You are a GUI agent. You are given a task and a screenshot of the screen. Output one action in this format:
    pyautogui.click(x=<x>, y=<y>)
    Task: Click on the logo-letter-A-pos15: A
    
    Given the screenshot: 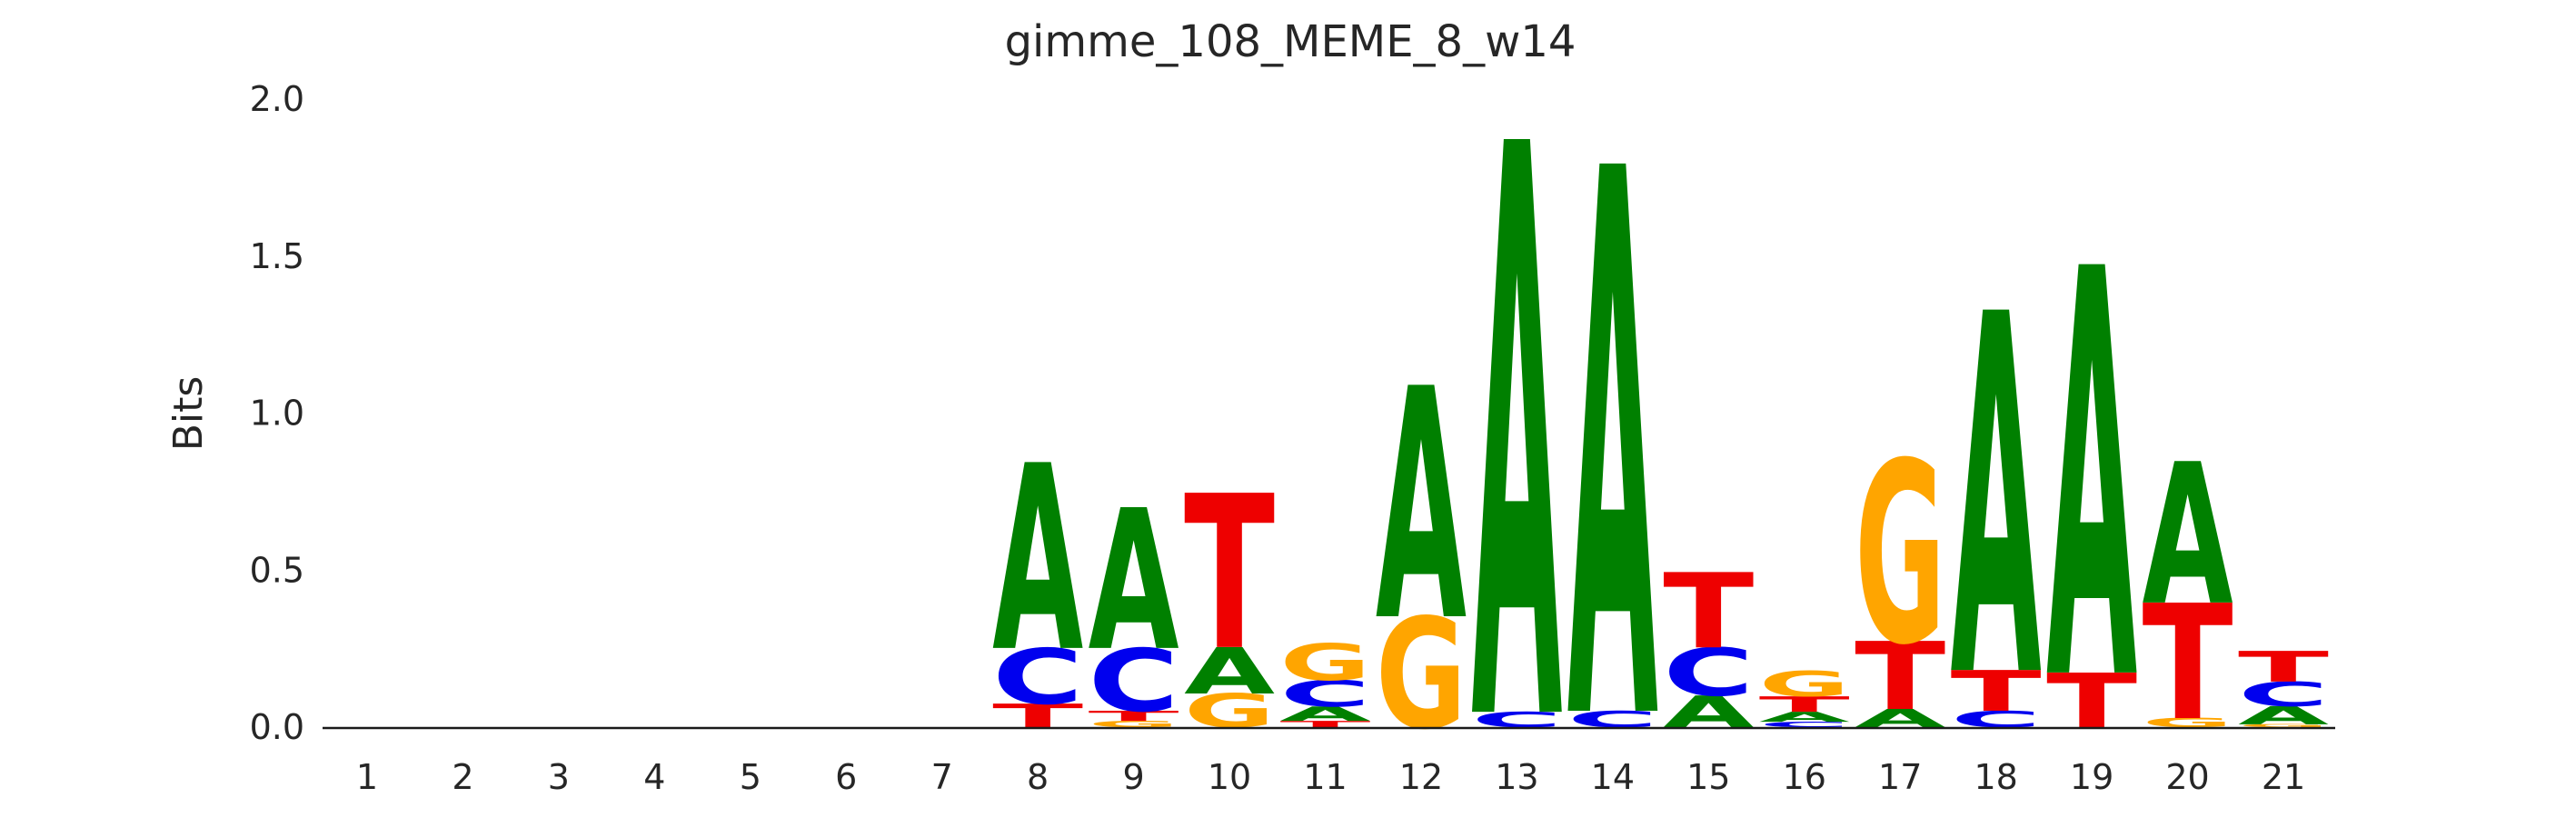 What is the action you would take?
    pyautogui.click(x=1708, y=712)
    